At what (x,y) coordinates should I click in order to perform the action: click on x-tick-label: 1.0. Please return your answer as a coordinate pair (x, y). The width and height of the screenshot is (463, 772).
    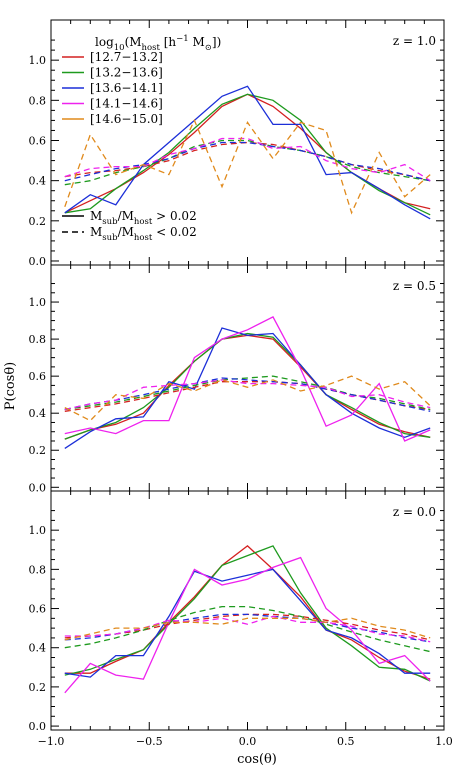
    Looking at the image, I should click on (444, 741).